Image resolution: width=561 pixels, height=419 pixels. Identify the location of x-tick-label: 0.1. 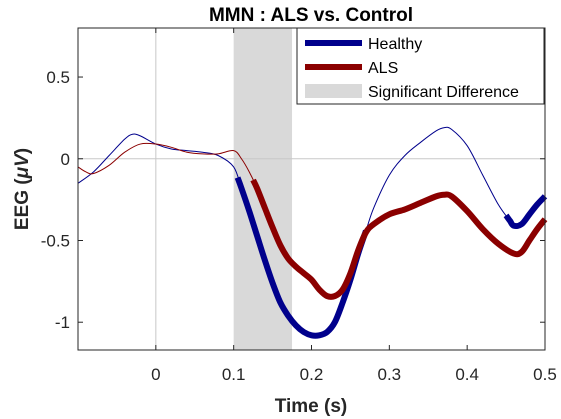
(234, 374).